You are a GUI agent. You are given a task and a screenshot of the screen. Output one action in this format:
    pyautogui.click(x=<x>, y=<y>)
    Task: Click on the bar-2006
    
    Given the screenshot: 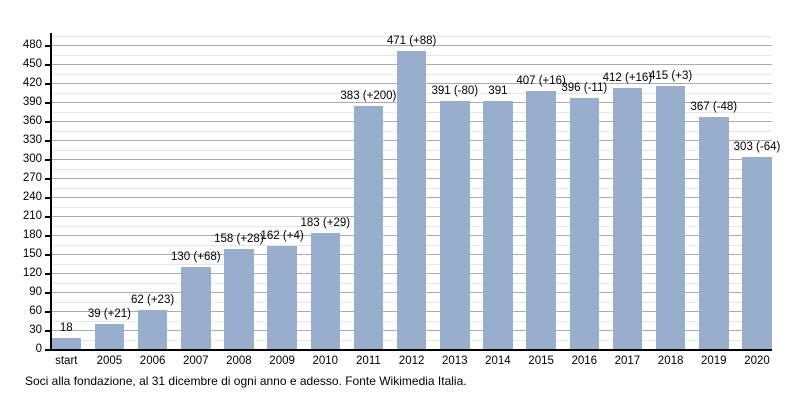 What is the action you would take?
    pyautogui.click(x=152, y=329)
    